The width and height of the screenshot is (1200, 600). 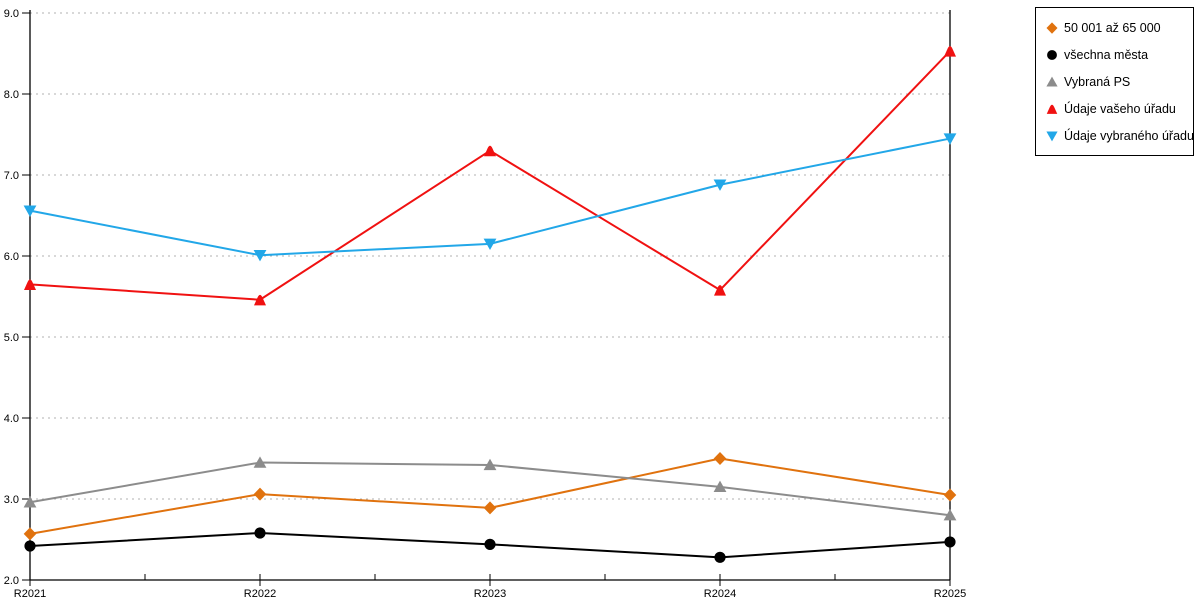 I want to click on y-tick-label: 6.0, so click(x=11, y=257).